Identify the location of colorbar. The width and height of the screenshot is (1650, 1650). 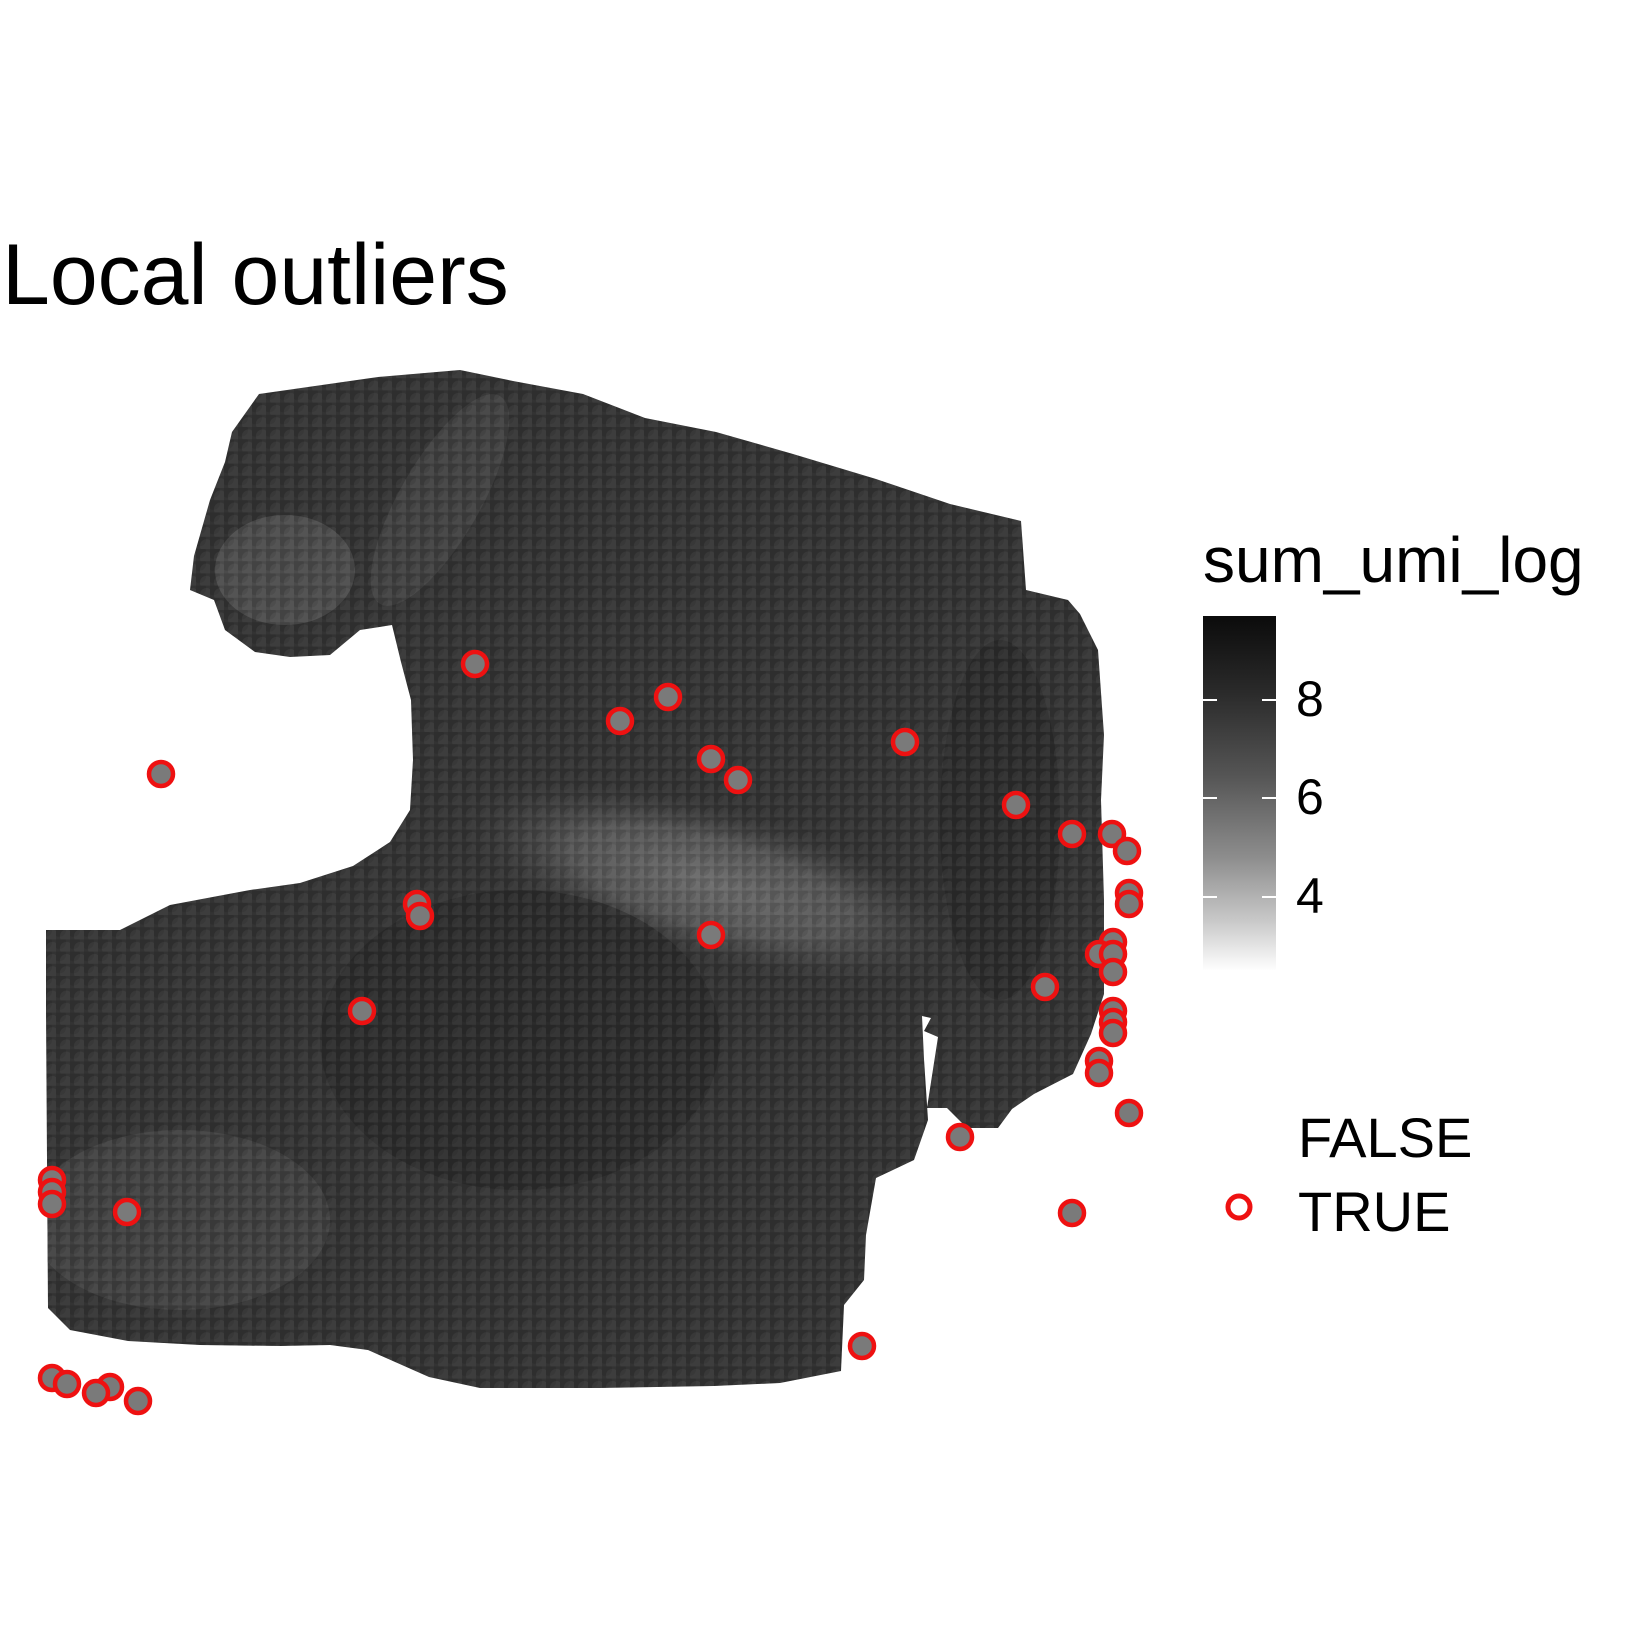
(1239, 793).